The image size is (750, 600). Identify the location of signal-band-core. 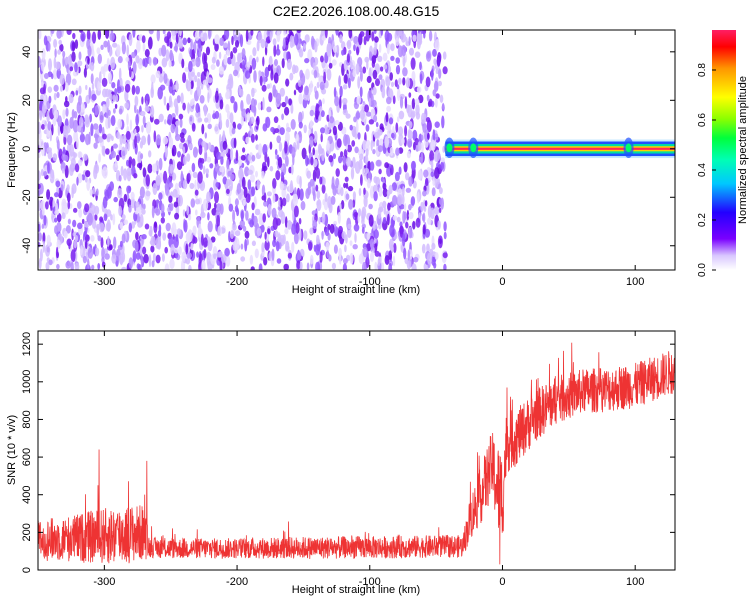
(560, 148).